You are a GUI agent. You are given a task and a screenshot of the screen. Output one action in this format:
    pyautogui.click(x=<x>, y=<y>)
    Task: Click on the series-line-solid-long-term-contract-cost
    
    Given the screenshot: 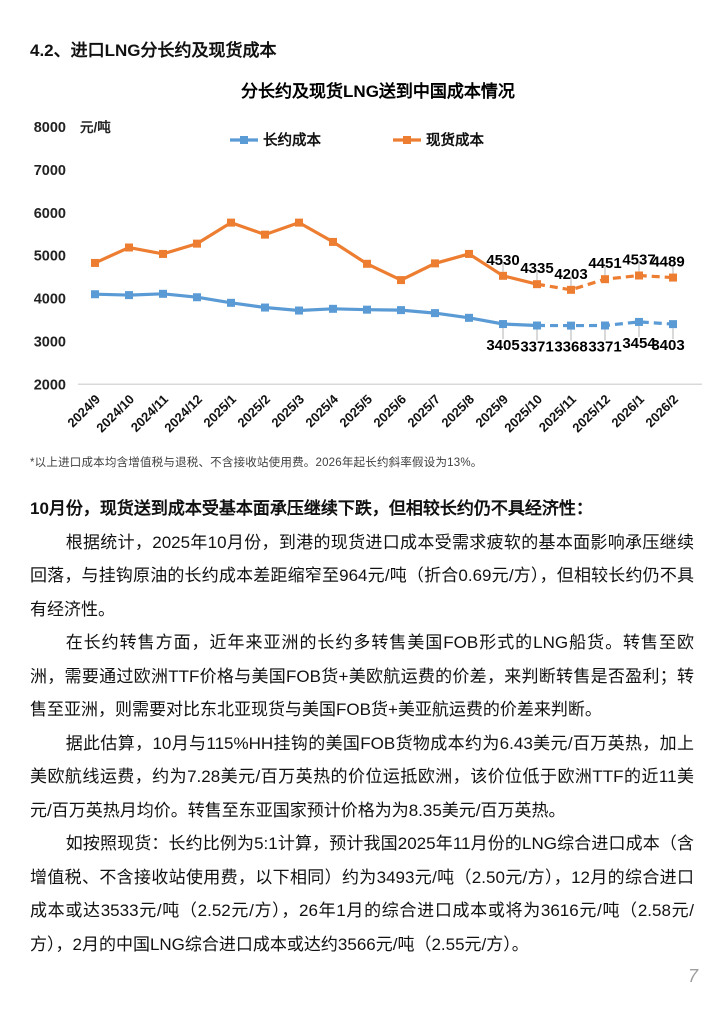 What is the action you would take?
    pyautogui.click(x=316, y=310)
    